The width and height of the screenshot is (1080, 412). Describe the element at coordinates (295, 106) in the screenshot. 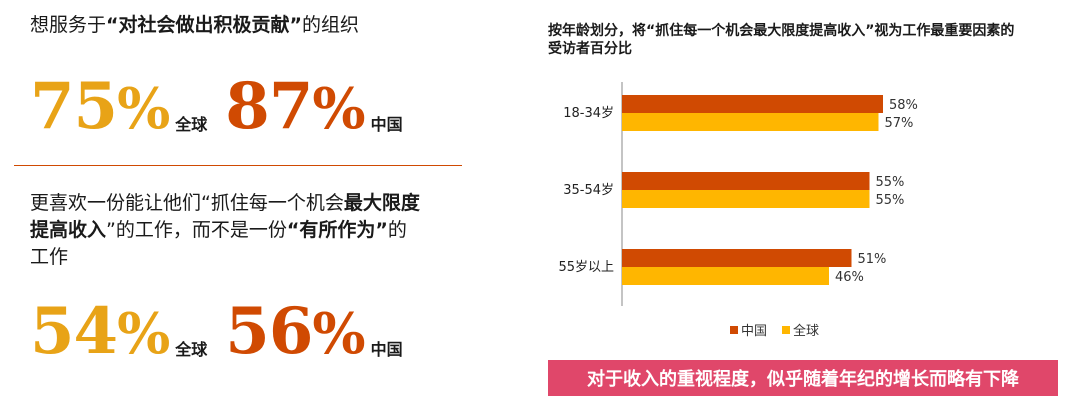

I see `stat-china-value: 87%` at that location.